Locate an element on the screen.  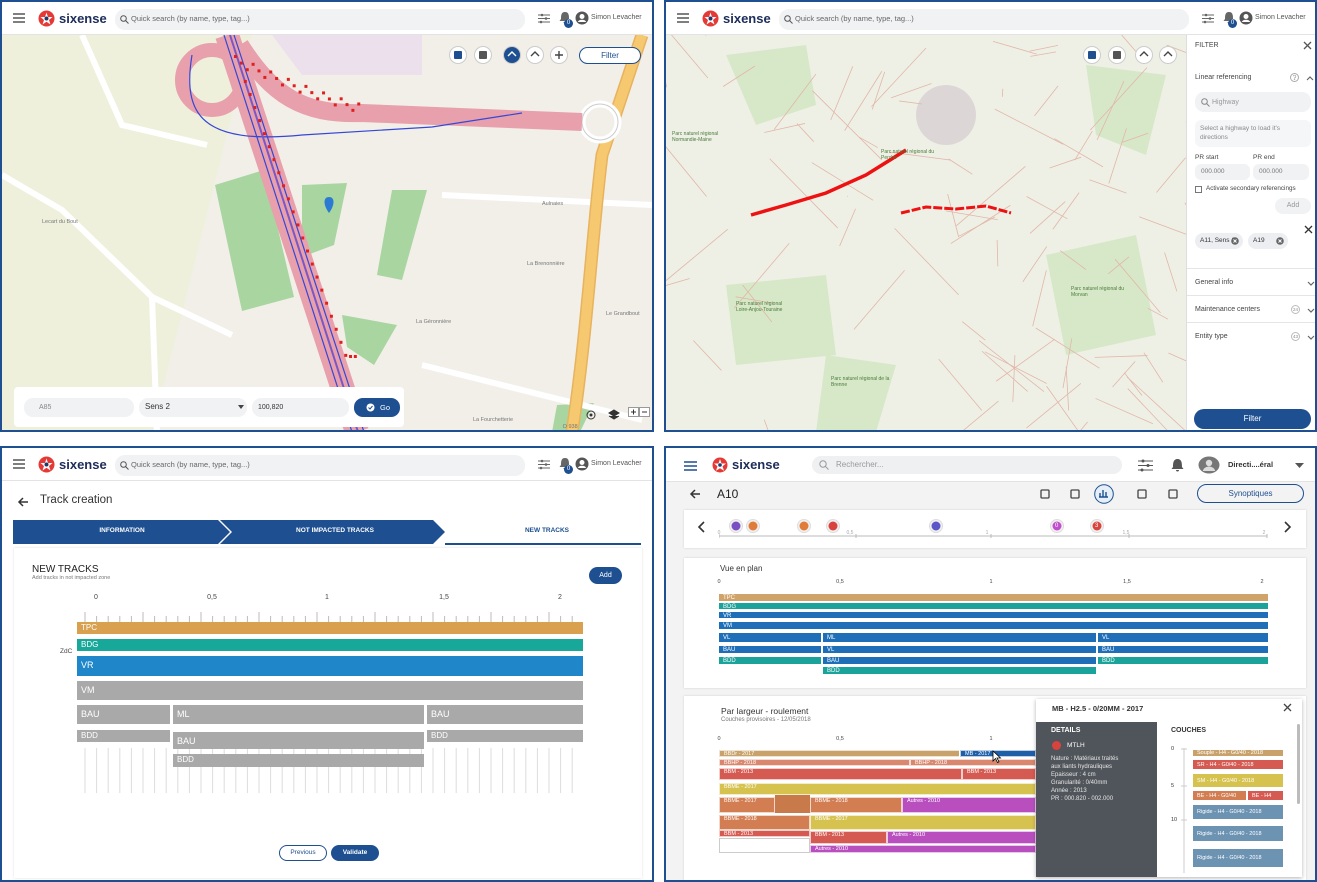
step-label: NEW TRACKS is located at coordinates (547, 530).